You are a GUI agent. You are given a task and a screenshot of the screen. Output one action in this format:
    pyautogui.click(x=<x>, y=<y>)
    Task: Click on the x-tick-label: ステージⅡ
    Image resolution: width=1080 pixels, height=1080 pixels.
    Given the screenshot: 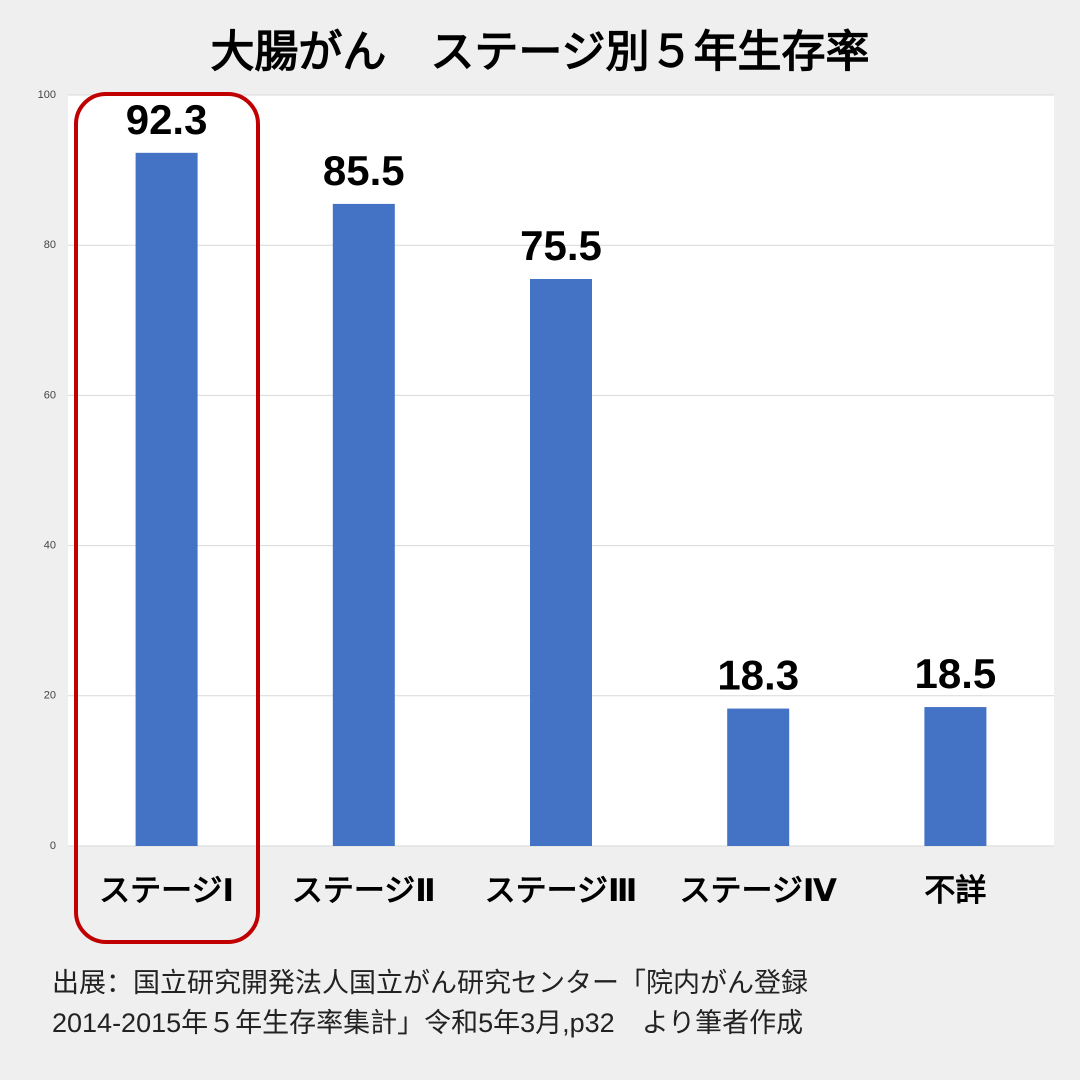 What is the action you would take?
    pyautogui.click(x=364, y=890)
    